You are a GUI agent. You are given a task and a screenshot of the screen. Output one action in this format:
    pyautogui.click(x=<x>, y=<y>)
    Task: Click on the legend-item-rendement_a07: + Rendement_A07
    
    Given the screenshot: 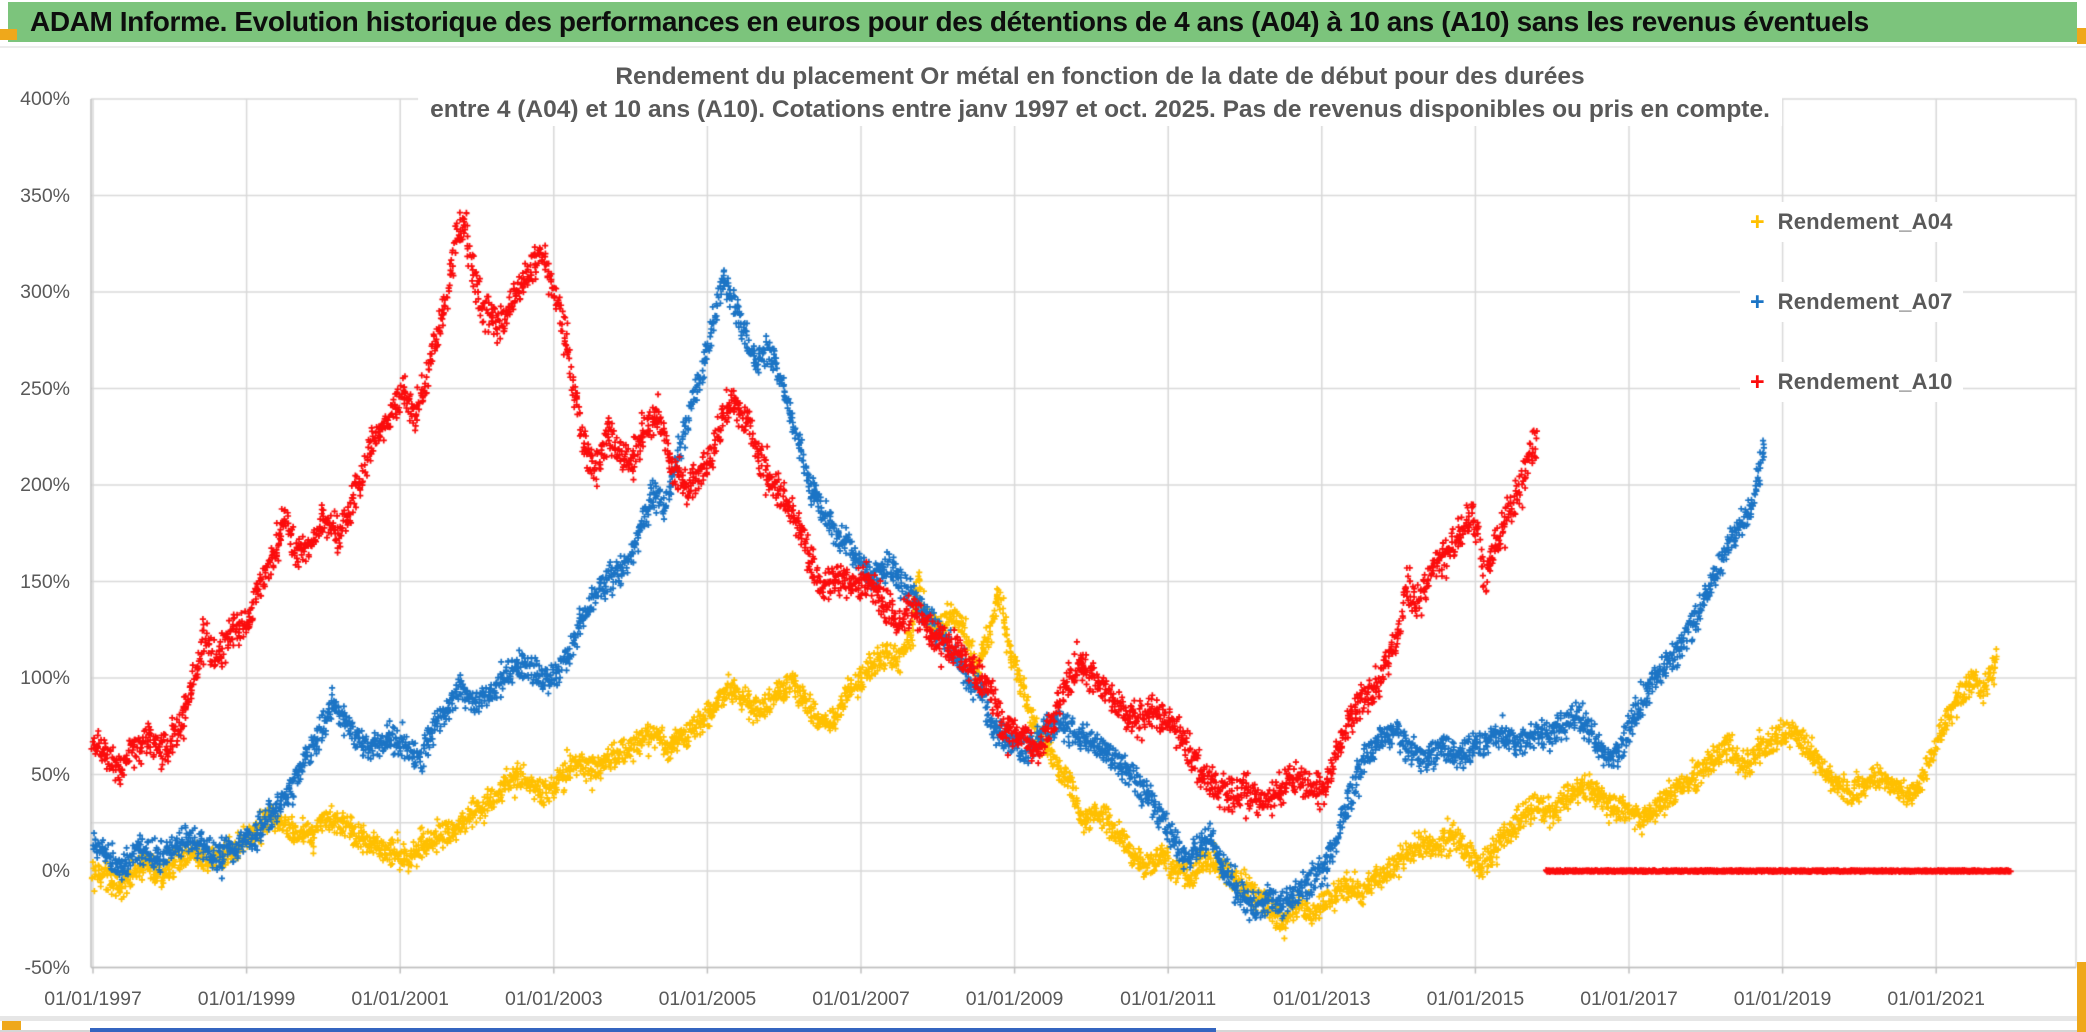 What is the action you would take?
    pyautogui.click(x=1851, y=302)
    